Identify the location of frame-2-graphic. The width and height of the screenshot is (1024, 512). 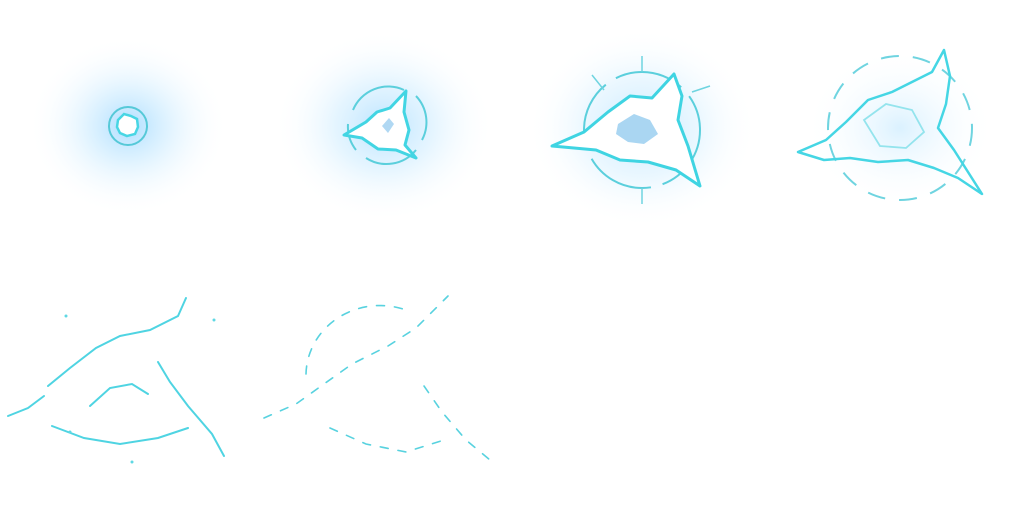
(384, 126).